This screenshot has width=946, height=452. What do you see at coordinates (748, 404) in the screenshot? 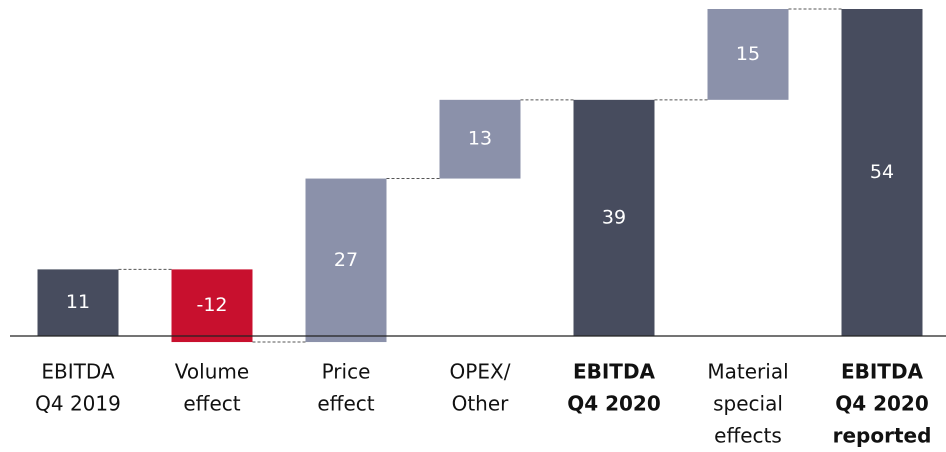
I see `x-tick-label: special` at bounding box center [748, 404].